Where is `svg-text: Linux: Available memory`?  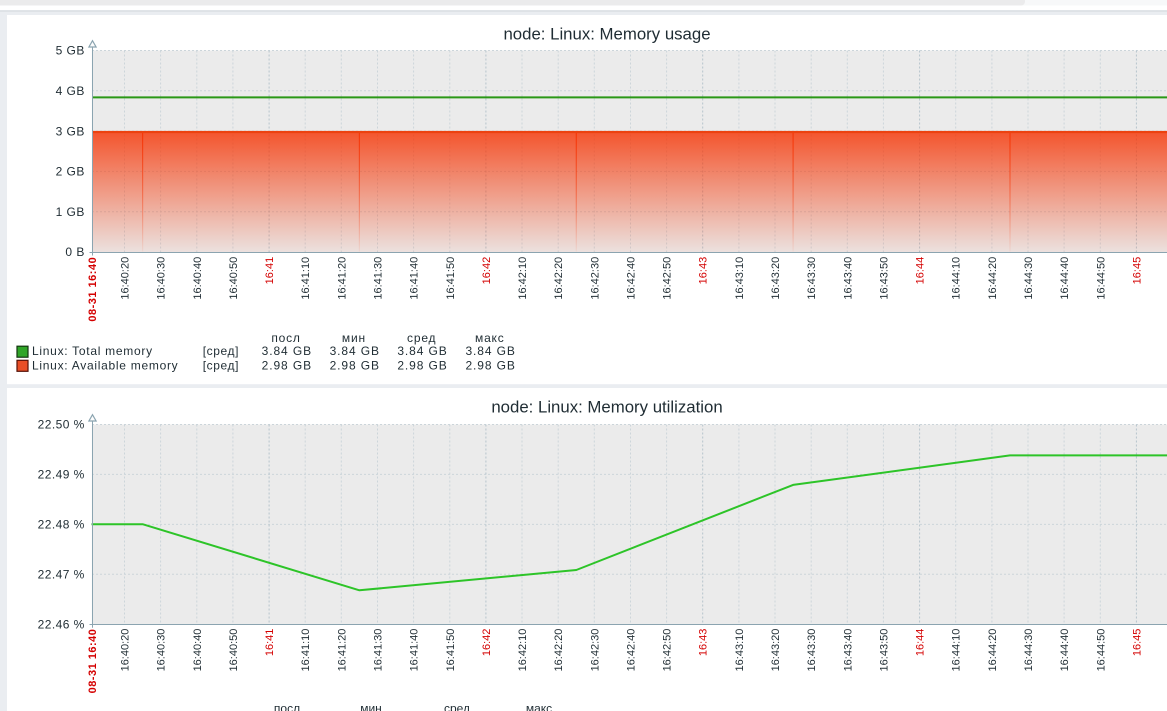
svg-text: Linux: Available memory is located at coordinates (105, 365).